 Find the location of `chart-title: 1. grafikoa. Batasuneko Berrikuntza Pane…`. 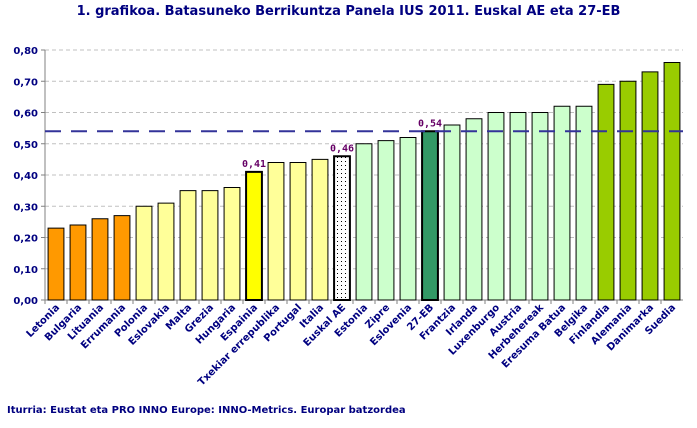

chart-title: 1. grafikoa. Batasuneko Berrikuntza Pane… is located at coordinates (348, 11).